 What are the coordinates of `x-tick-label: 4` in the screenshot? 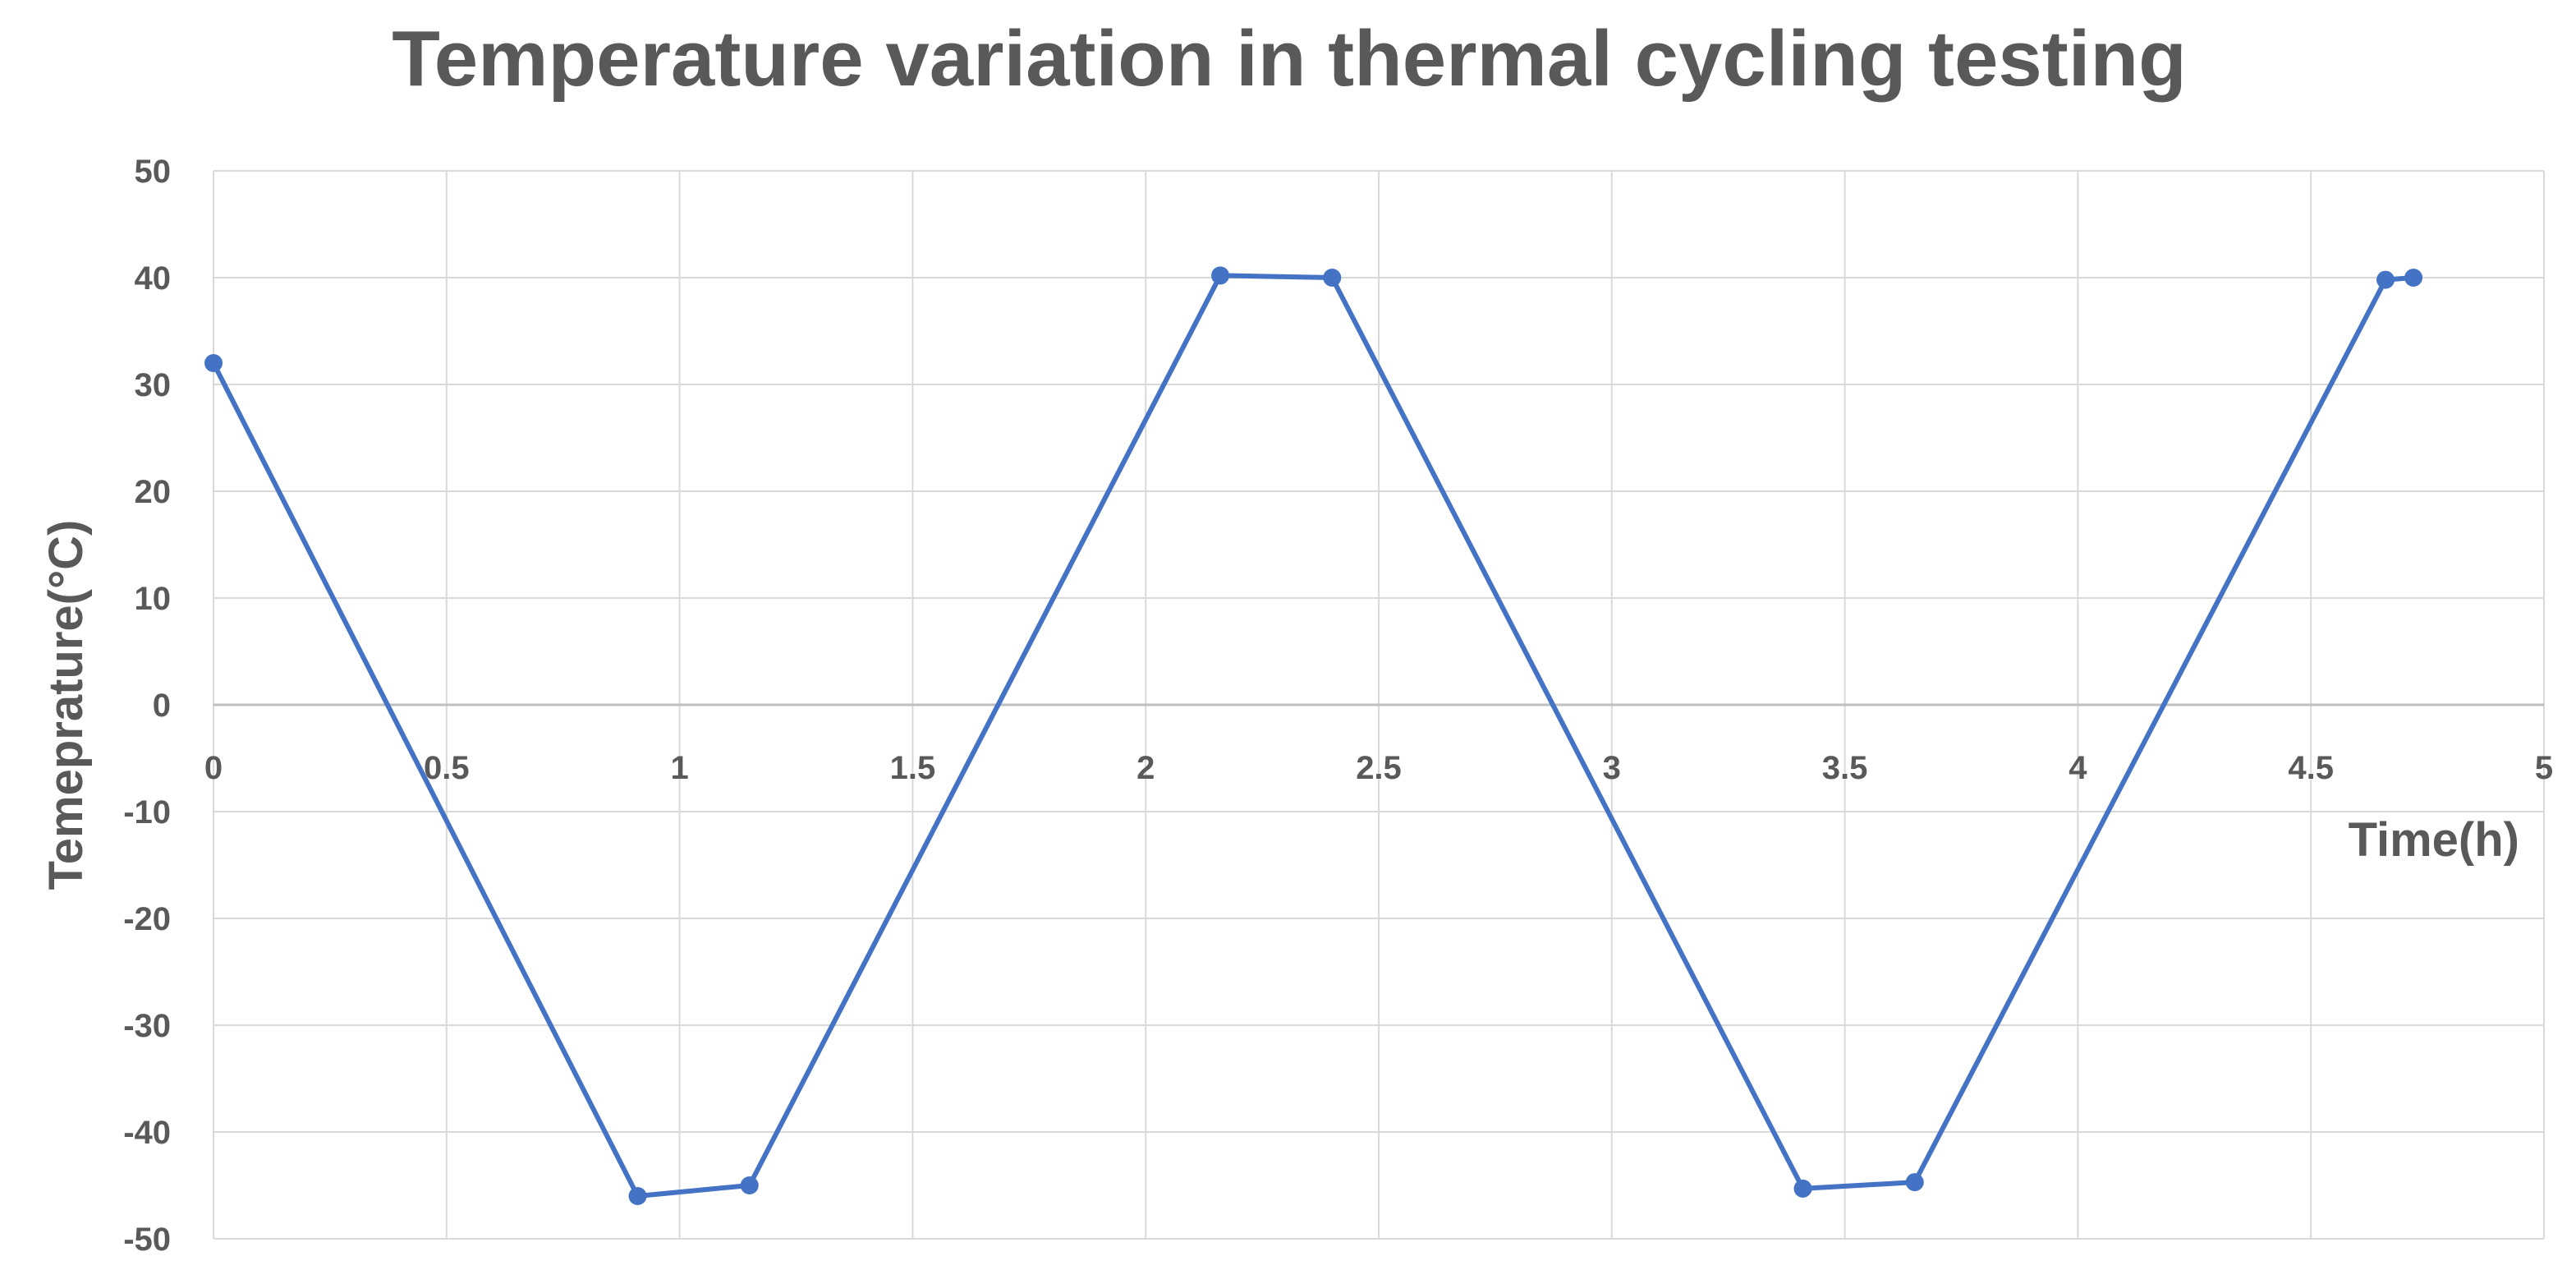 It's located at (2078, 768).